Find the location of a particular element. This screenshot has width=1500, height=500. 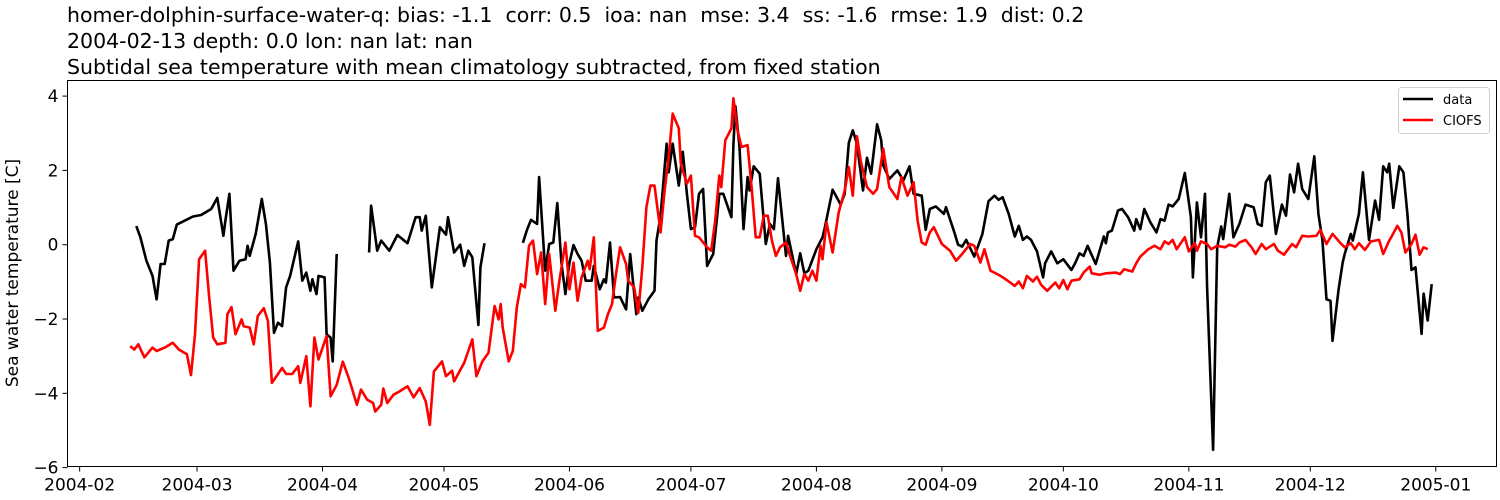

legend-label-data: data is located at coordinates (1457, 100).